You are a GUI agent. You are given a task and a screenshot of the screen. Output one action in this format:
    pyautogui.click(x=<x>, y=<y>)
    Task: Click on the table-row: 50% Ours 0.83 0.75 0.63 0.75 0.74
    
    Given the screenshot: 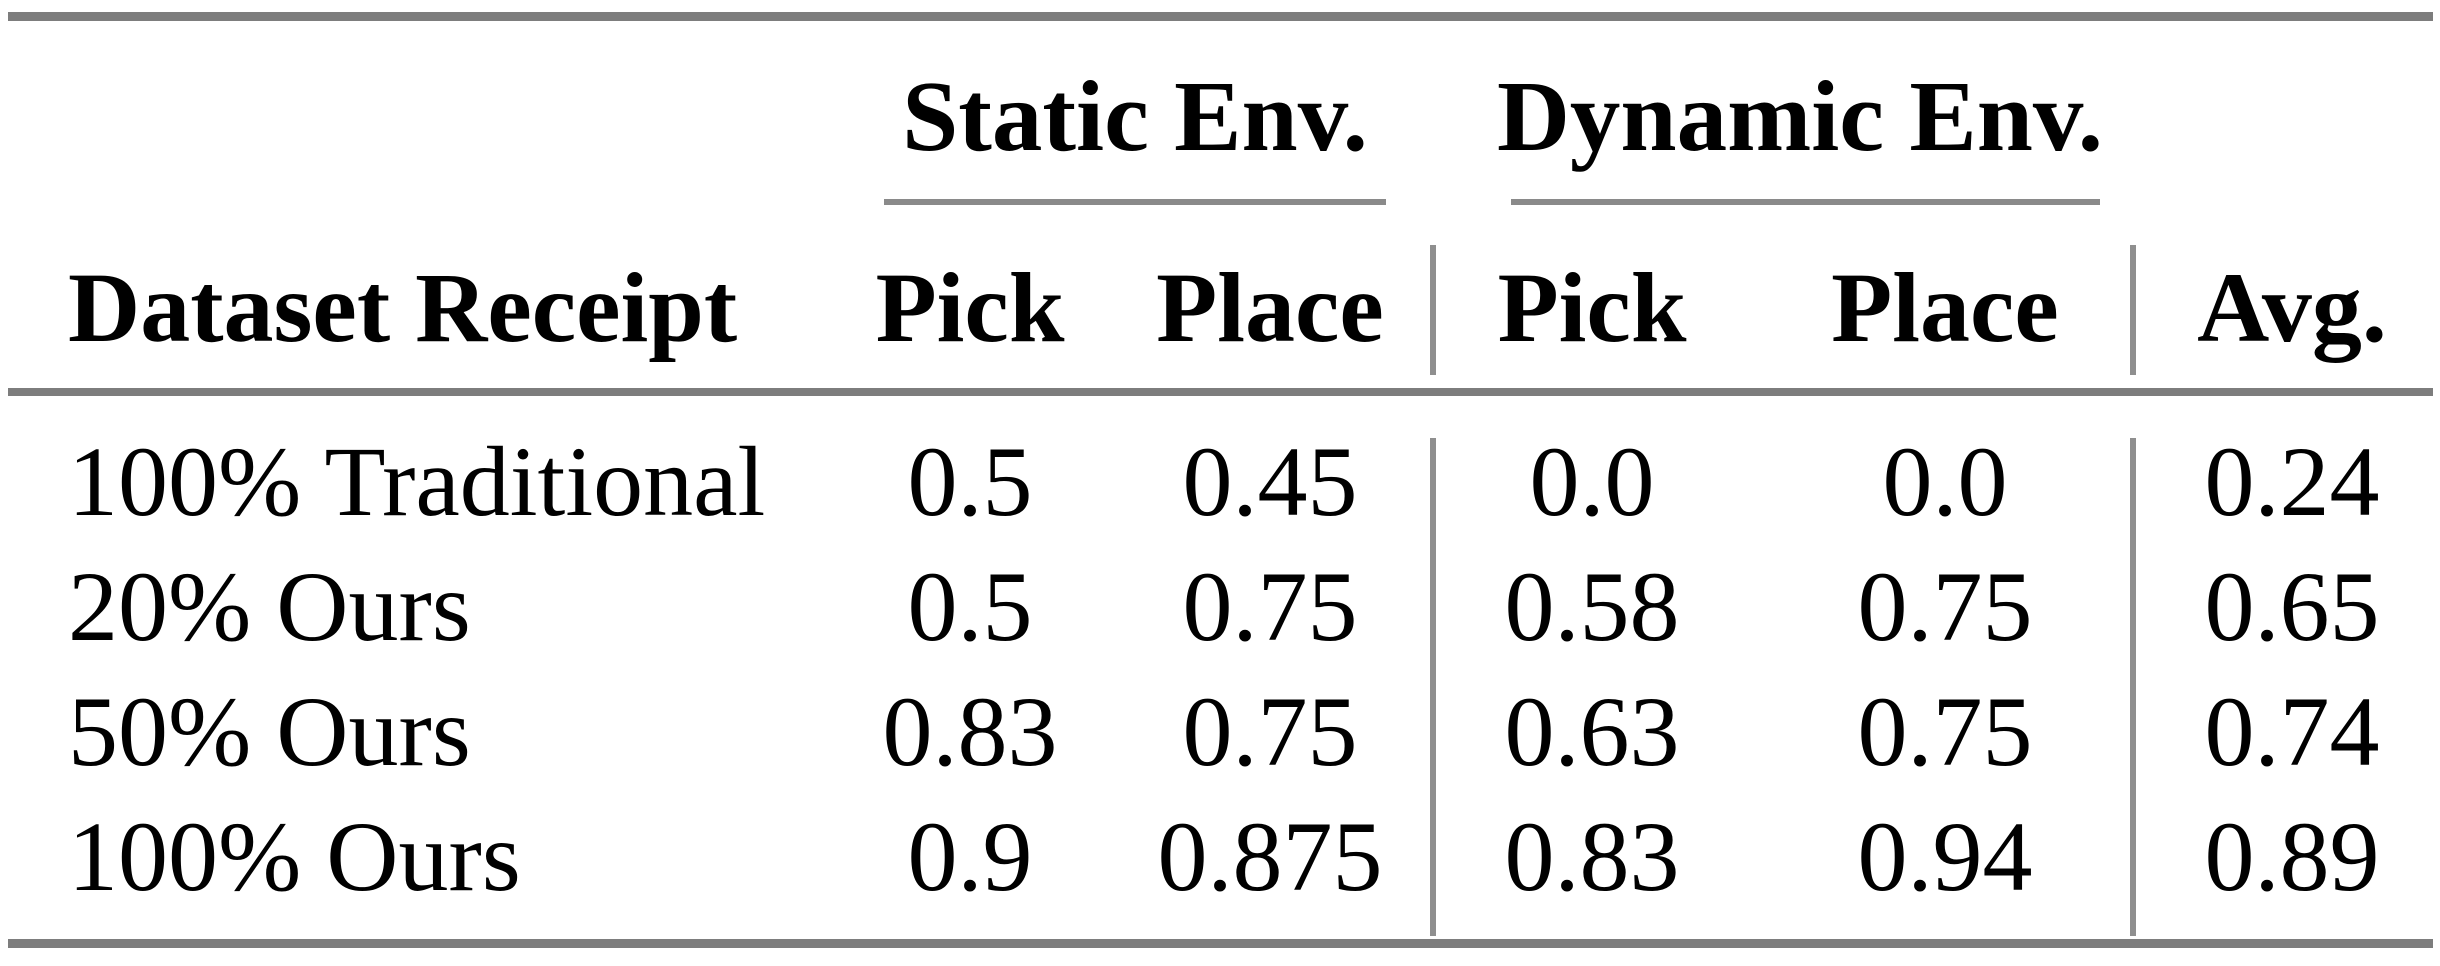 What is the action you would take?
    pyautogui.click(x=1220, y=731)
    